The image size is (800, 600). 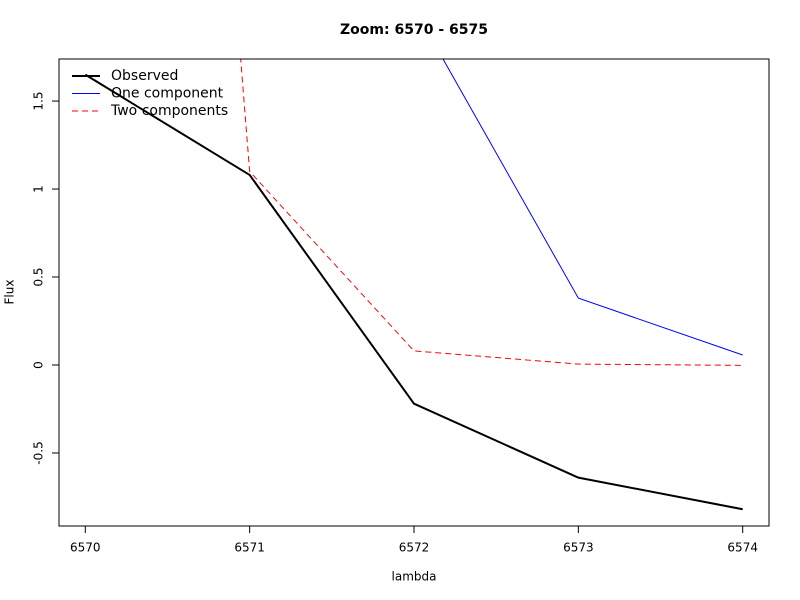 What do you see at coordinates (414, 30) in the screenshot?
I see `chart-title: Zoom: 6570 - 6575` at bounding box center [414, 30].